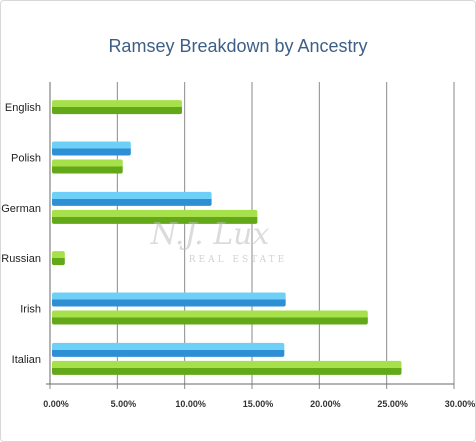  What do you see at coordinates (460, 404) in the screenshot?
I see `x-tick-label: 30.00%` at bounding box center [460, 404].